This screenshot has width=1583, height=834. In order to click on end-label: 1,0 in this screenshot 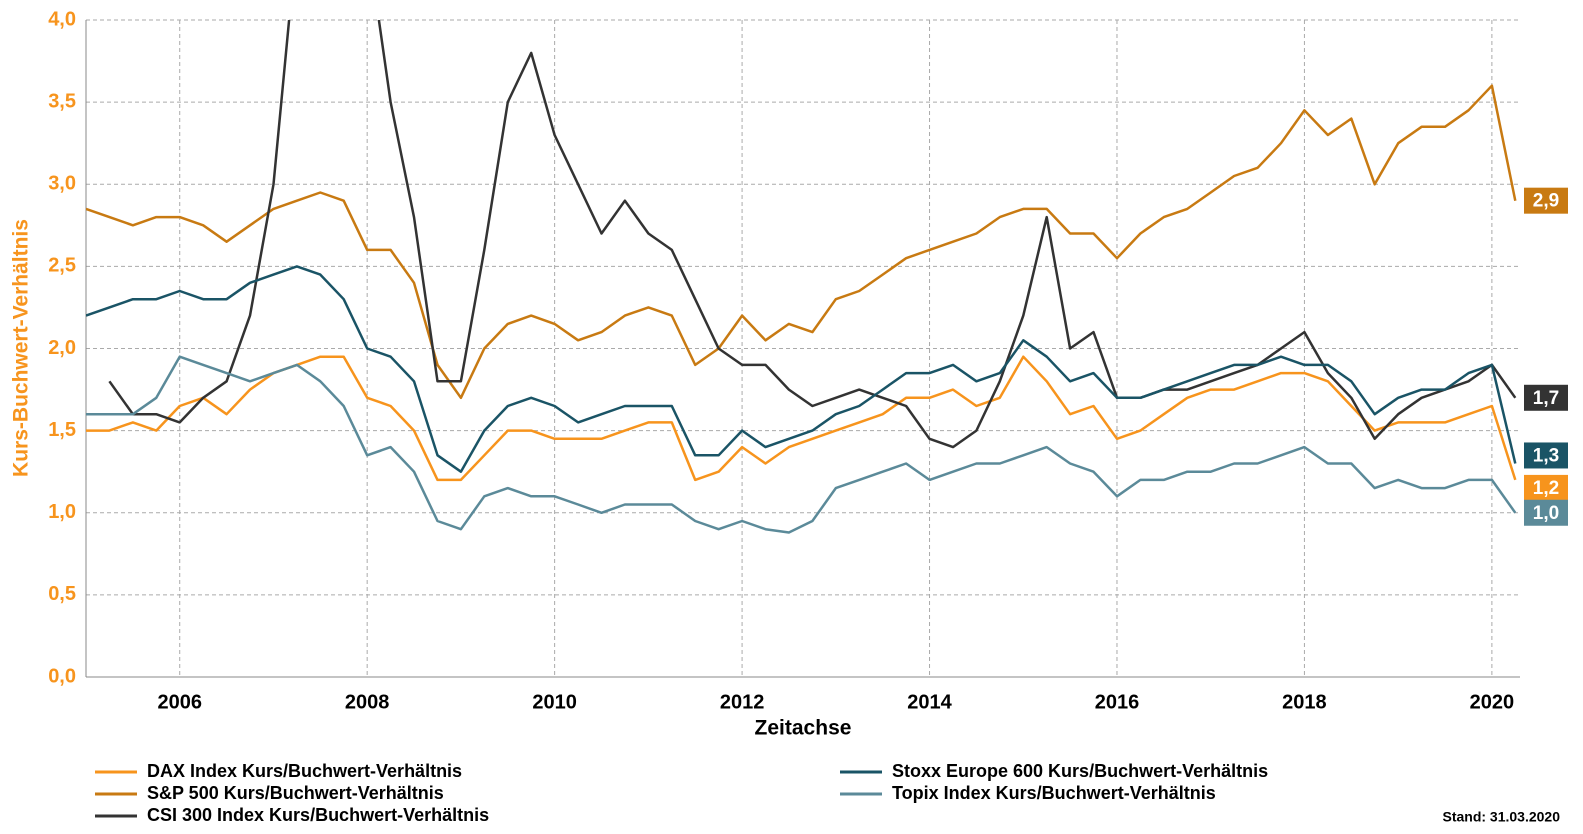, I will do `click(1546, 513)`.